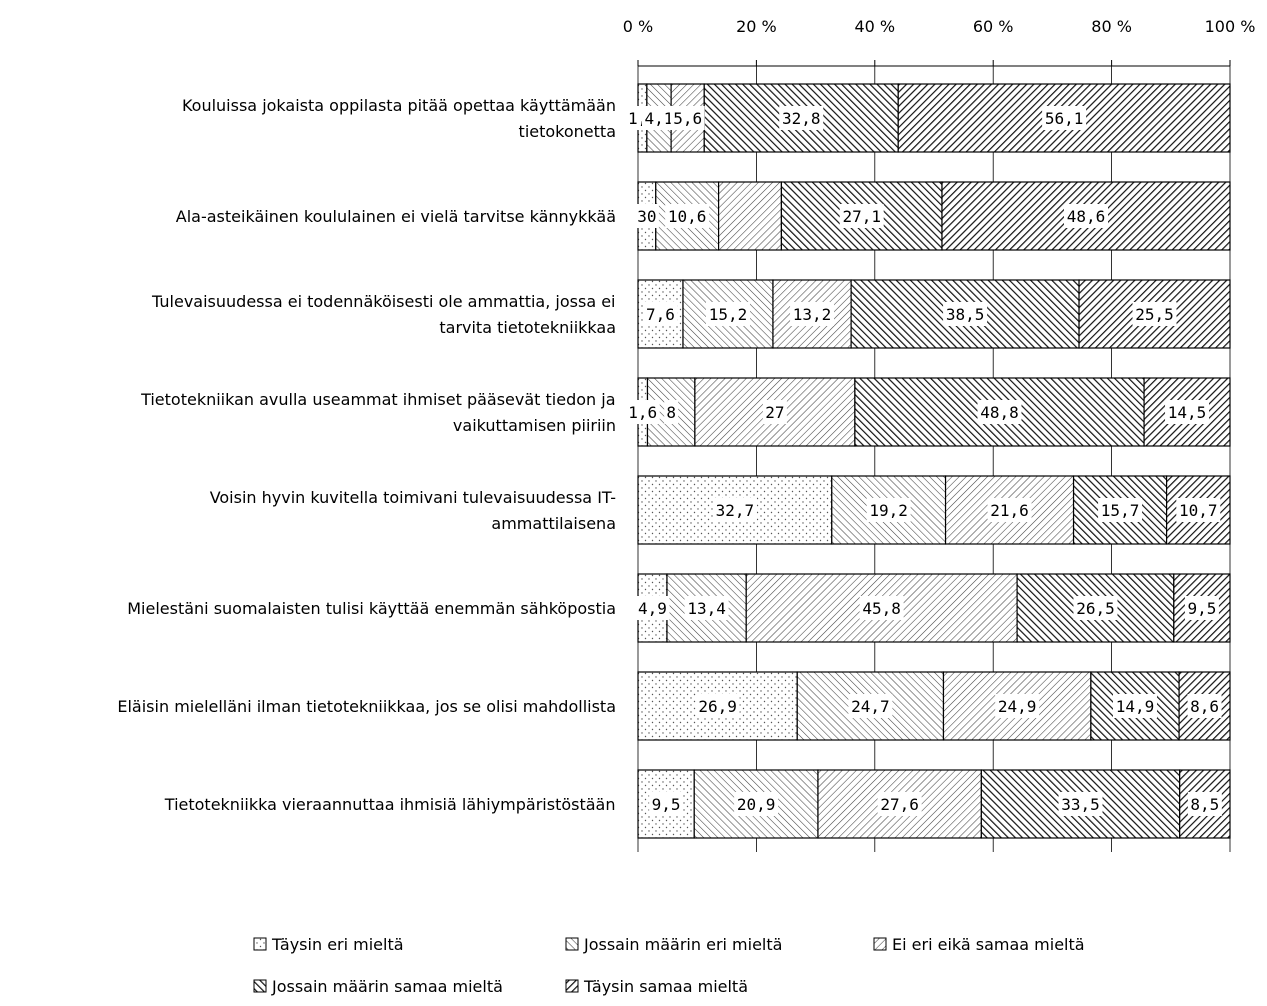 This screenshot has width=1267, height=1006. What do you see at coordinates (939, 42) in the screenshot?
I see `x-axis: 0 % 20 % 40 % 60 % 80 % 100 %` at bounding box center [939, 42].